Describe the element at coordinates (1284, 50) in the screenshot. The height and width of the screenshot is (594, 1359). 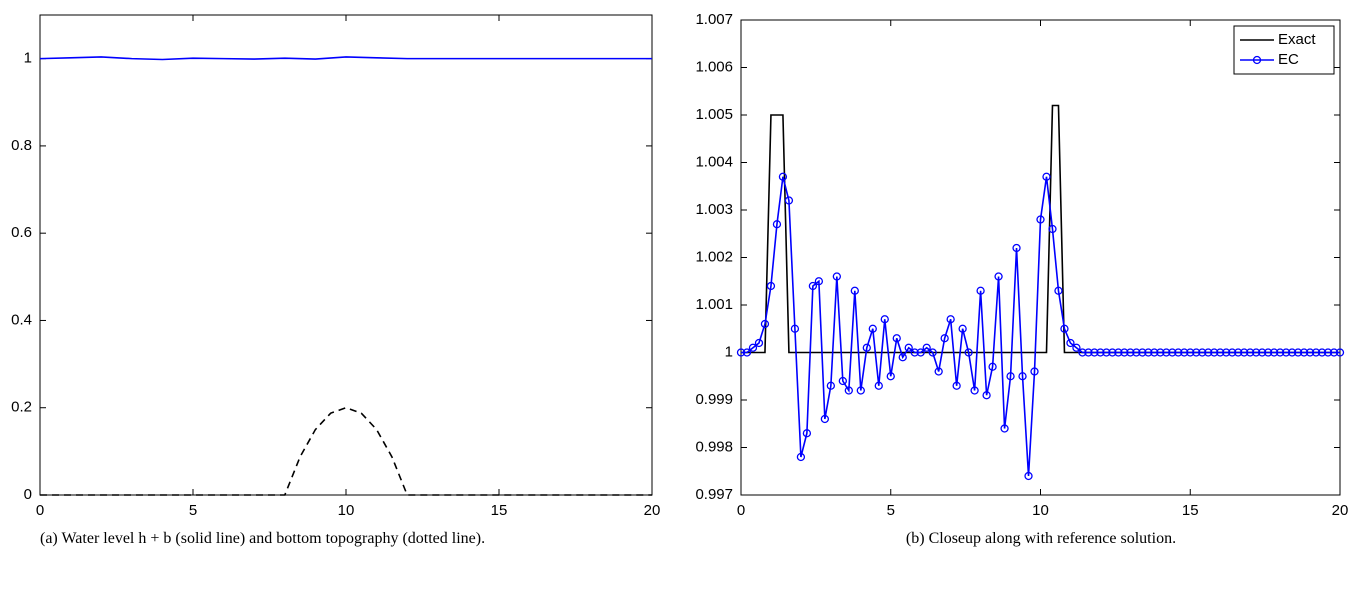
I see `legend-box` at that location.